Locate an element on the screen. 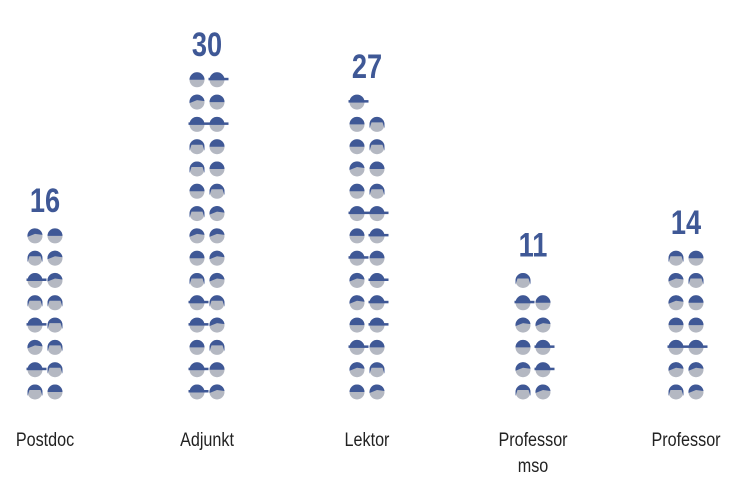 This screenshot has height=480, width=732. value-label: 27 is located at coordinates (367, 66).